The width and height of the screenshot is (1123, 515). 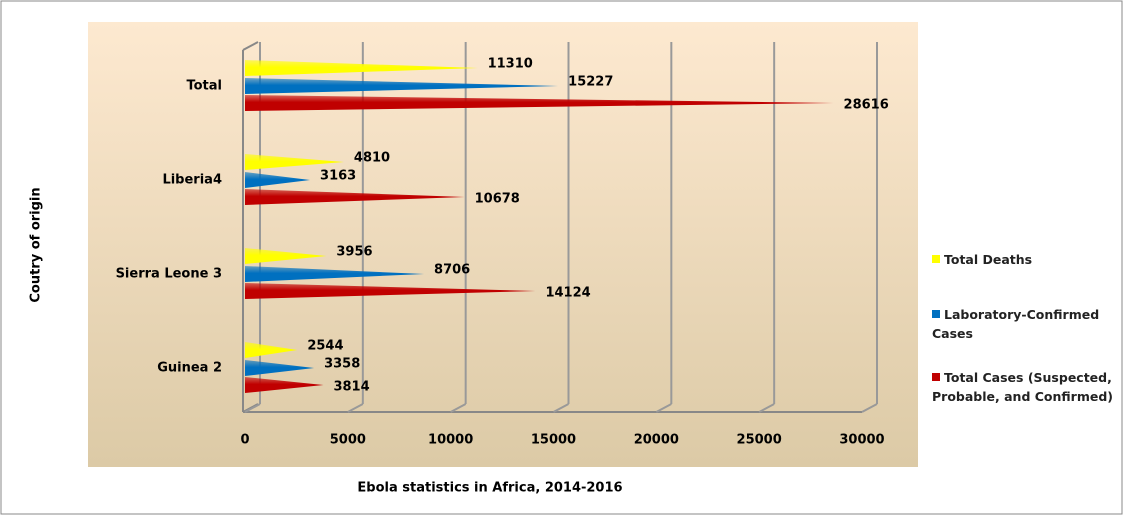 What do you see at coordinates (189, 368) in the screenshot?
I see `y-tick-label: Guinea 2` at bounding box center [189, 368].